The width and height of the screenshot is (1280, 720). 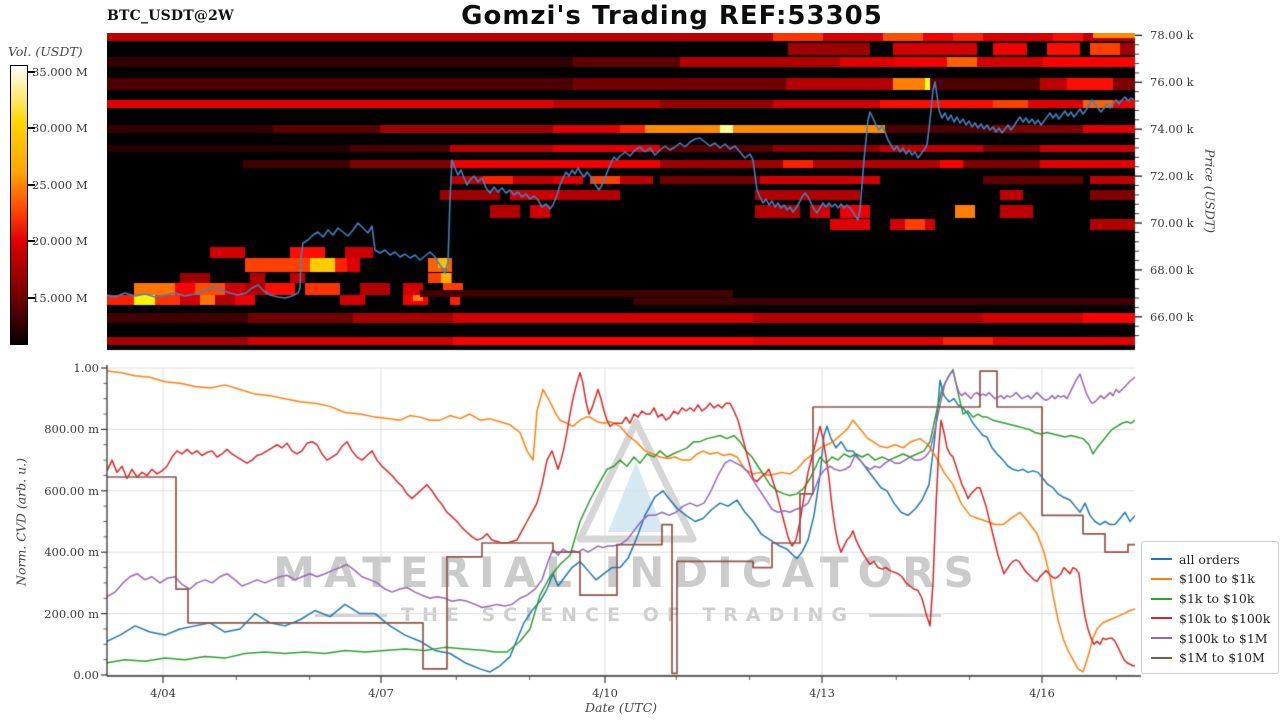 I want to click on legend-item-label: $1M to $10M, so click(x=1222, y=658).